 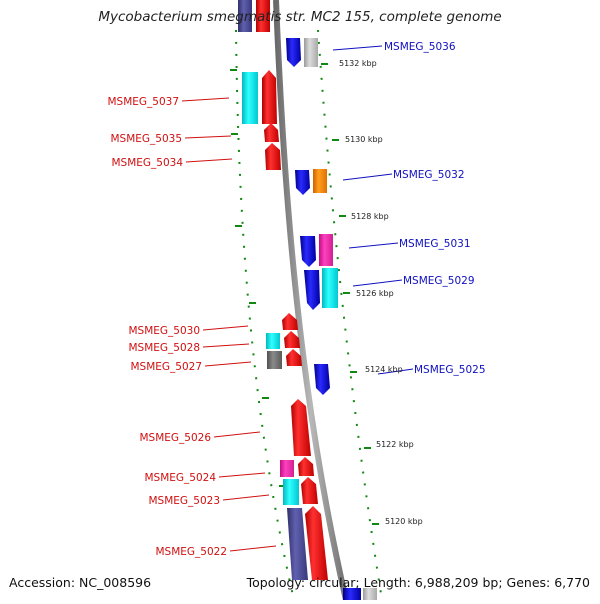 What do you see at coordinates (306, 466) in the screenshot?
I see `gene-5024-red` at bounding box center [306, 466].